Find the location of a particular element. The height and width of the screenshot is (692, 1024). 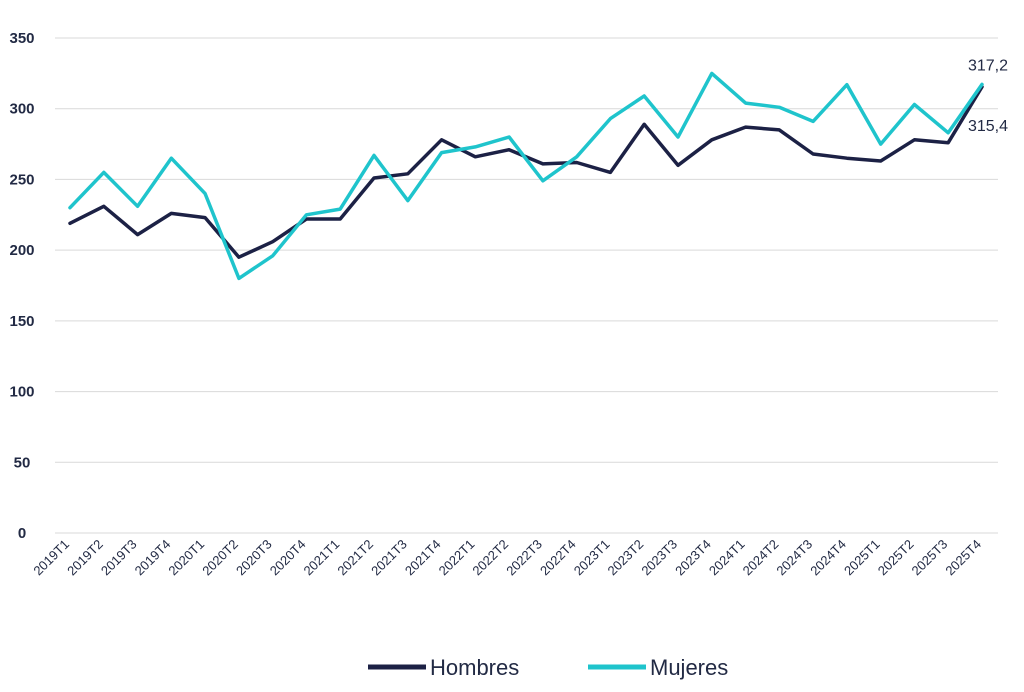

y-axis-ticks: 0 50 100 150 200 250 300 350 is located at coordinates (21, 286).